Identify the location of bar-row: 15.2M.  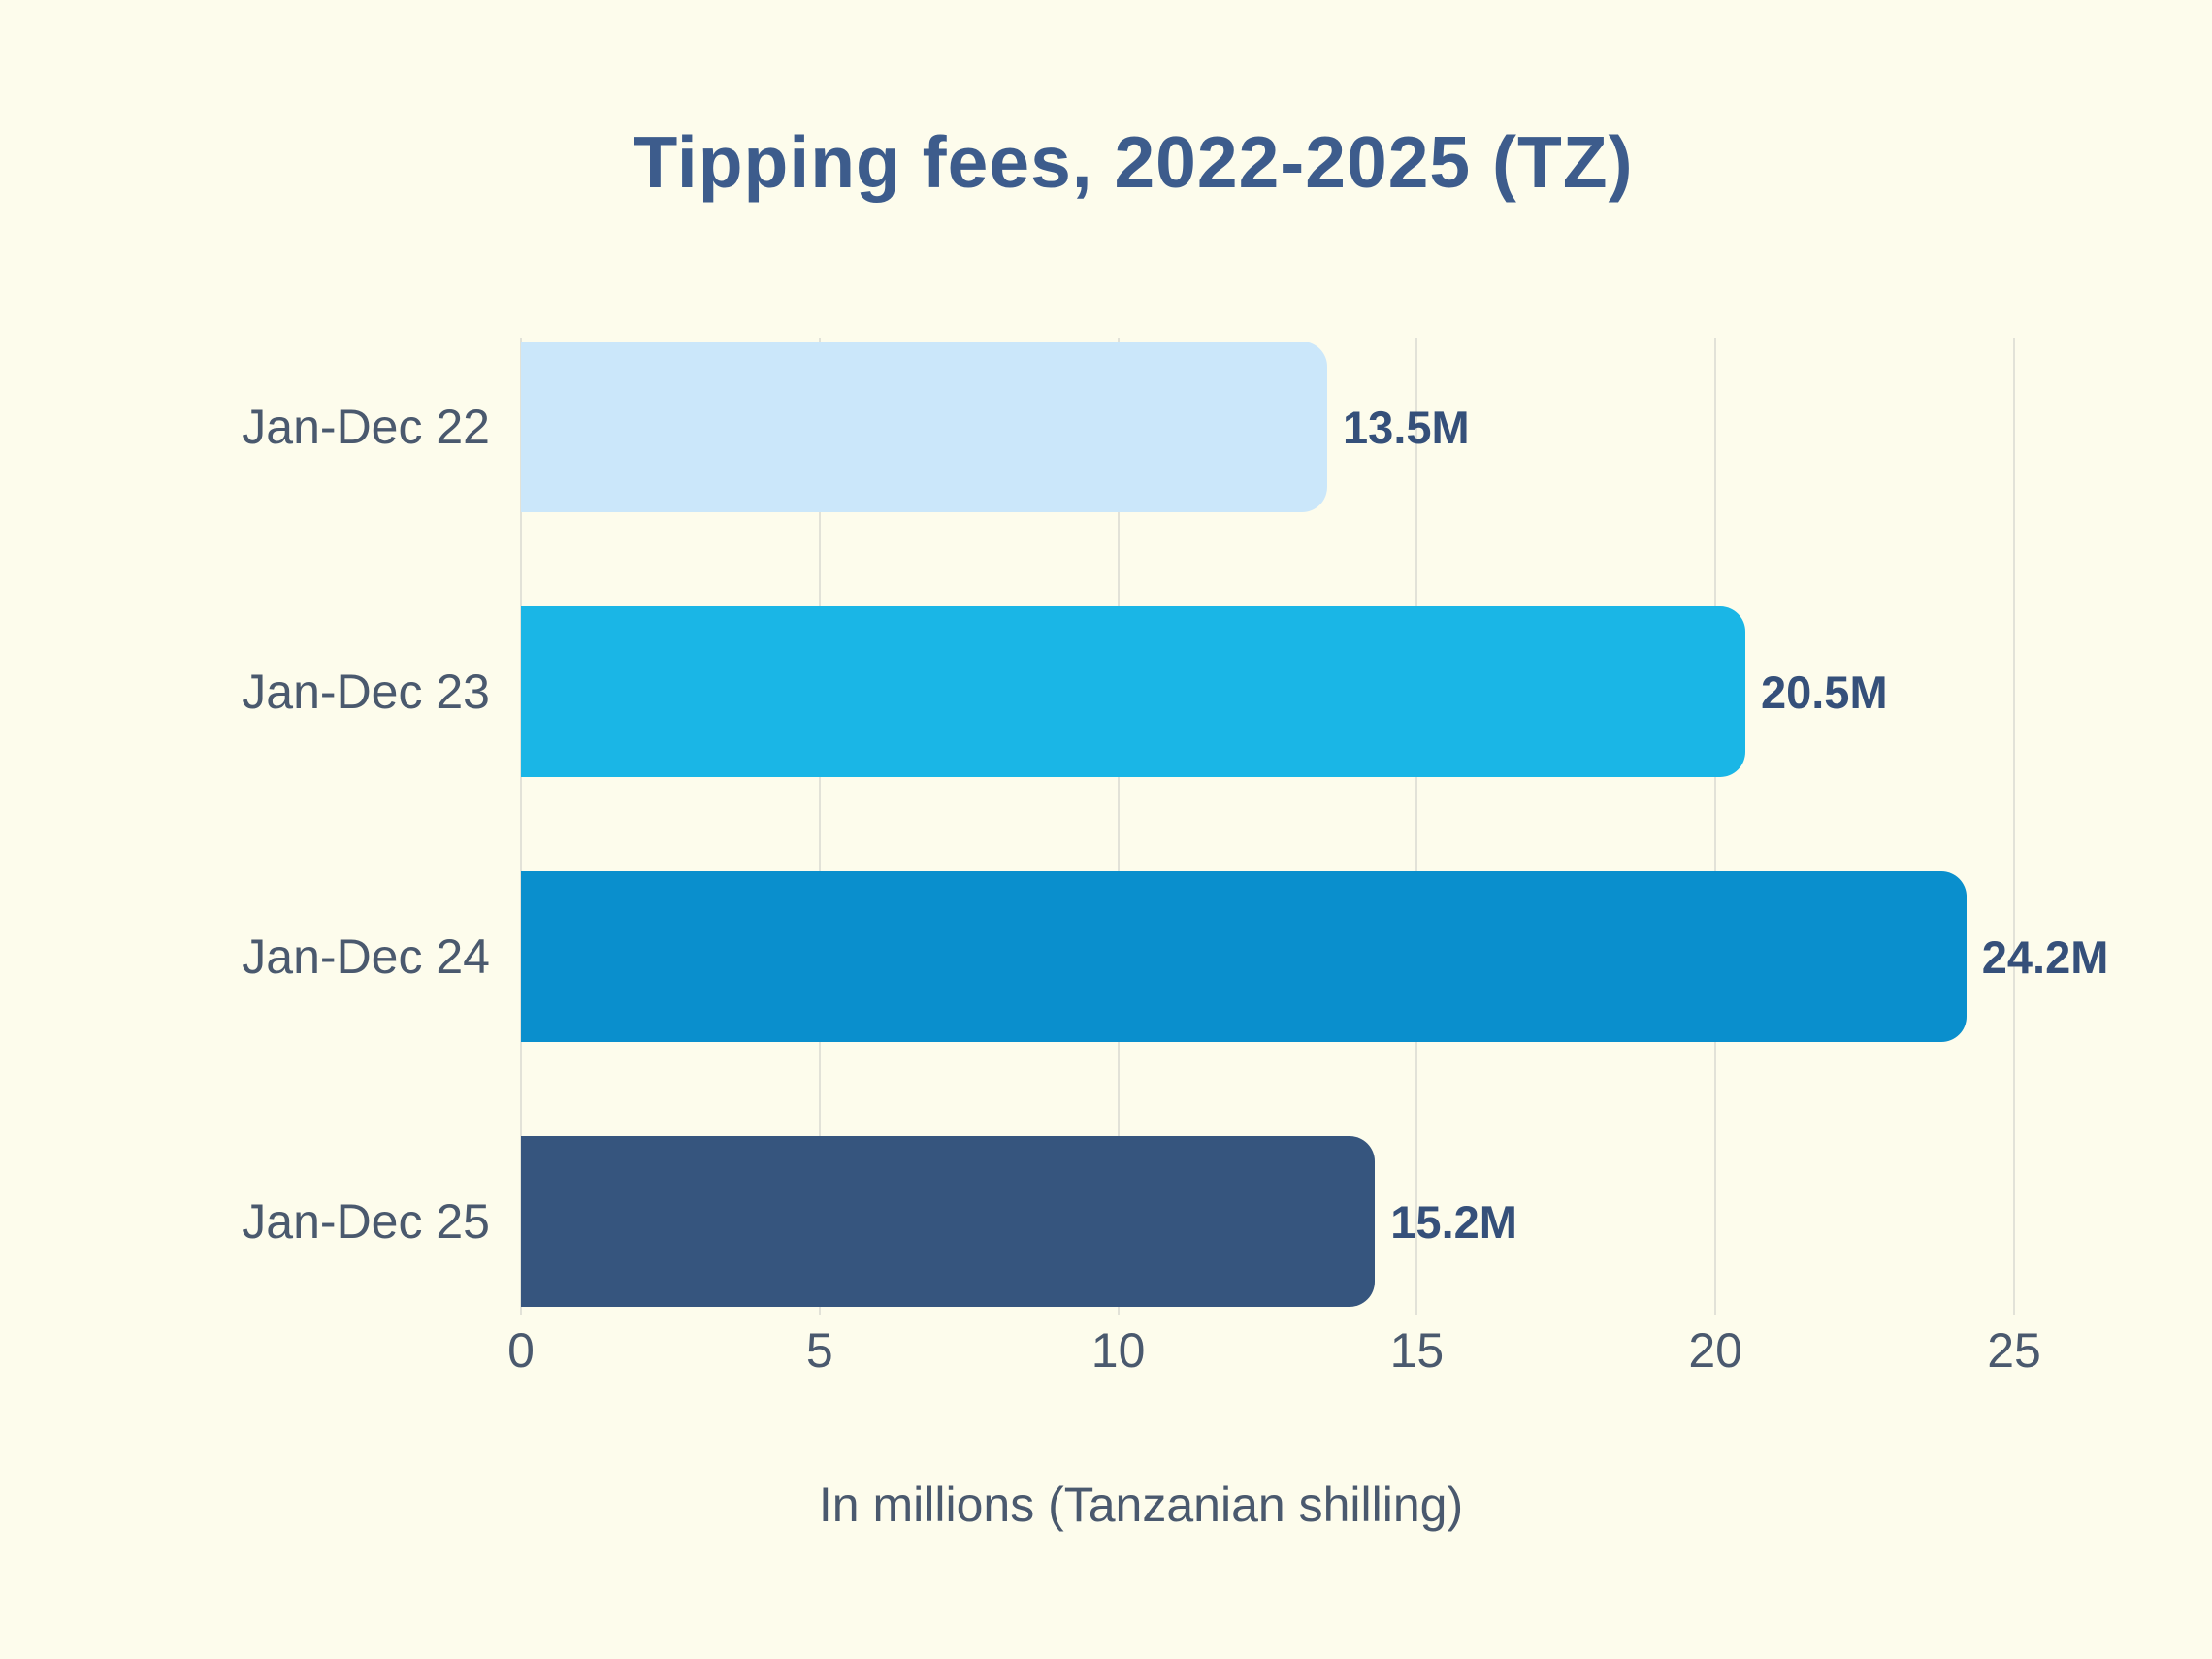
(1267, 1222).